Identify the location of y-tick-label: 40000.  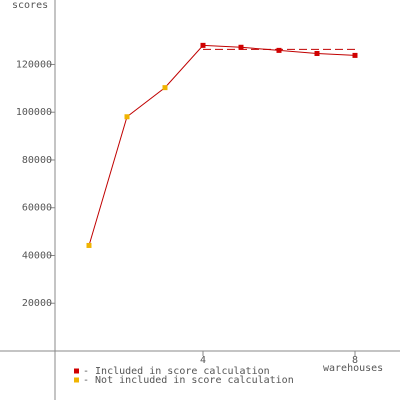
(37, 255).